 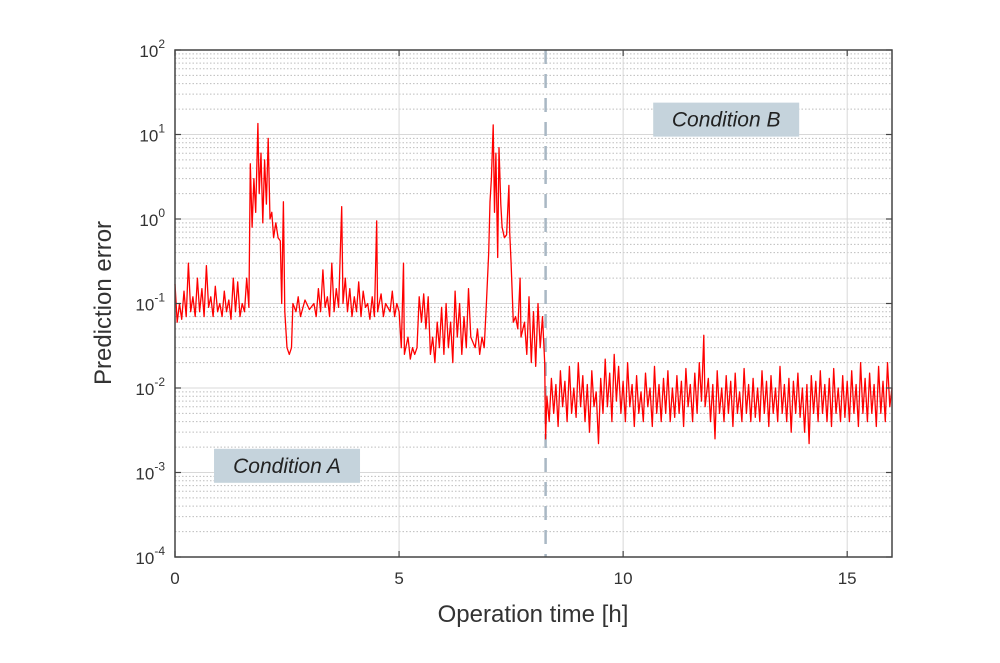 I want to click on annotation-label: Condition B, so click(x=726, y=120).